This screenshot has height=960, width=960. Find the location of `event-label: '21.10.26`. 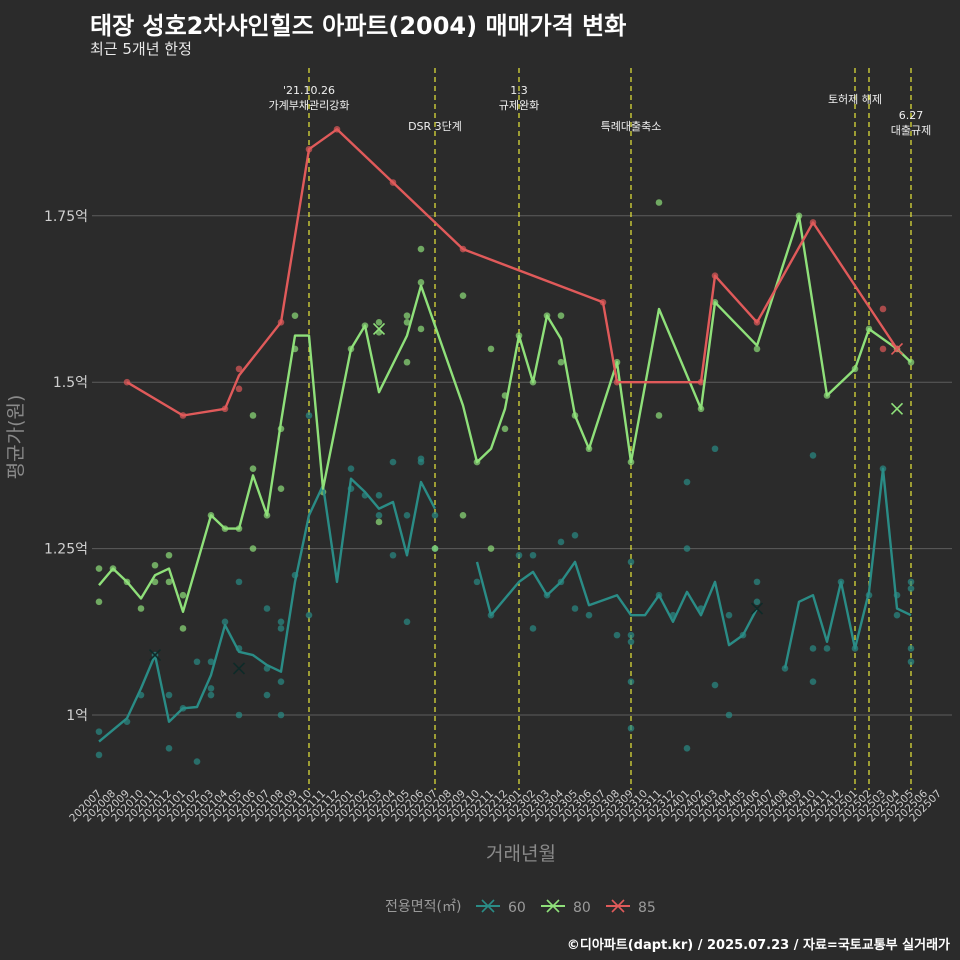

event-label: '21.10.26 is located at coordinates (309, 90).